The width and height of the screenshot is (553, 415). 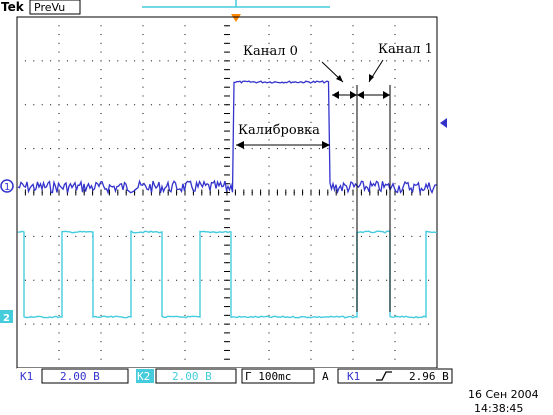 What do you see at coordinates (236, 18) in the screenshot?
I see `trigger-time-marker-icon` at bounding box center [236, 18].